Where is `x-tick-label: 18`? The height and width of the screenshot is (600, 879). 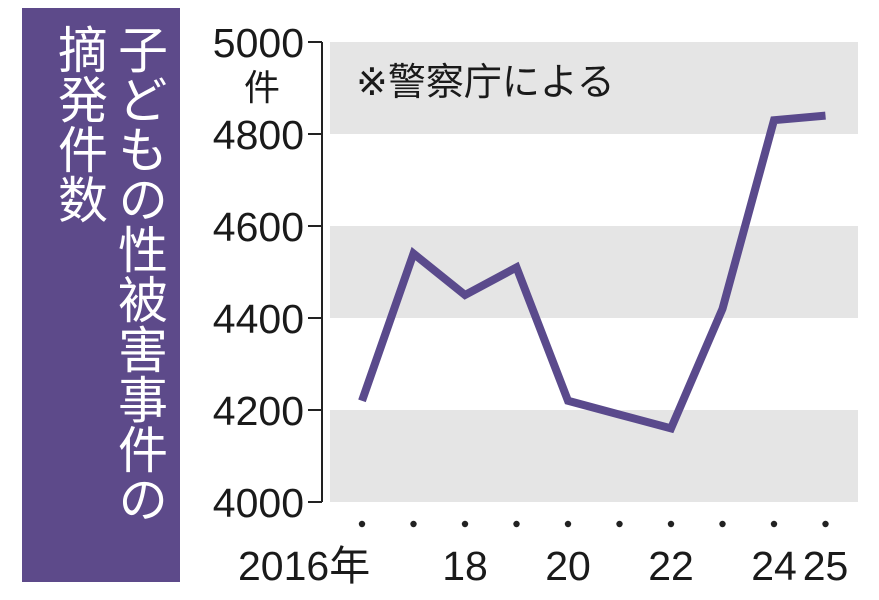
x-tick-label: 18 is located at coordinates (465, 566).